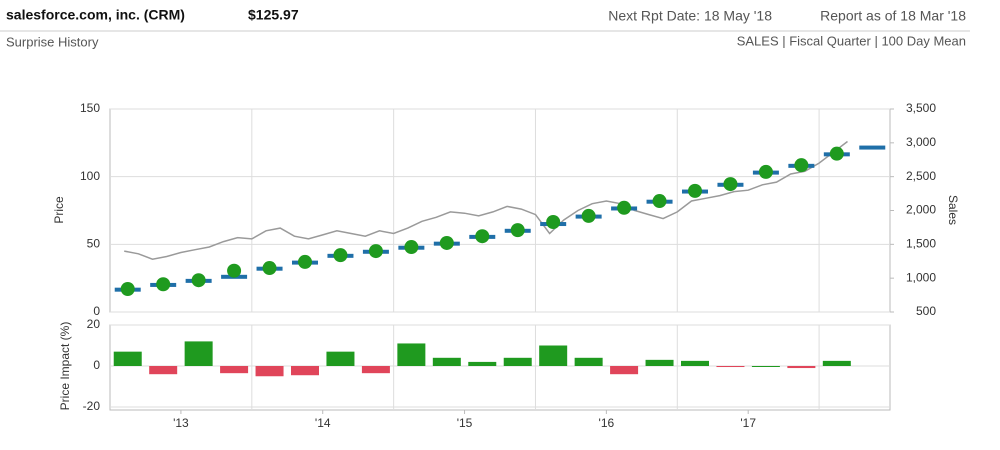  I want to click on x-tick-label: '14, so click(323, 423).